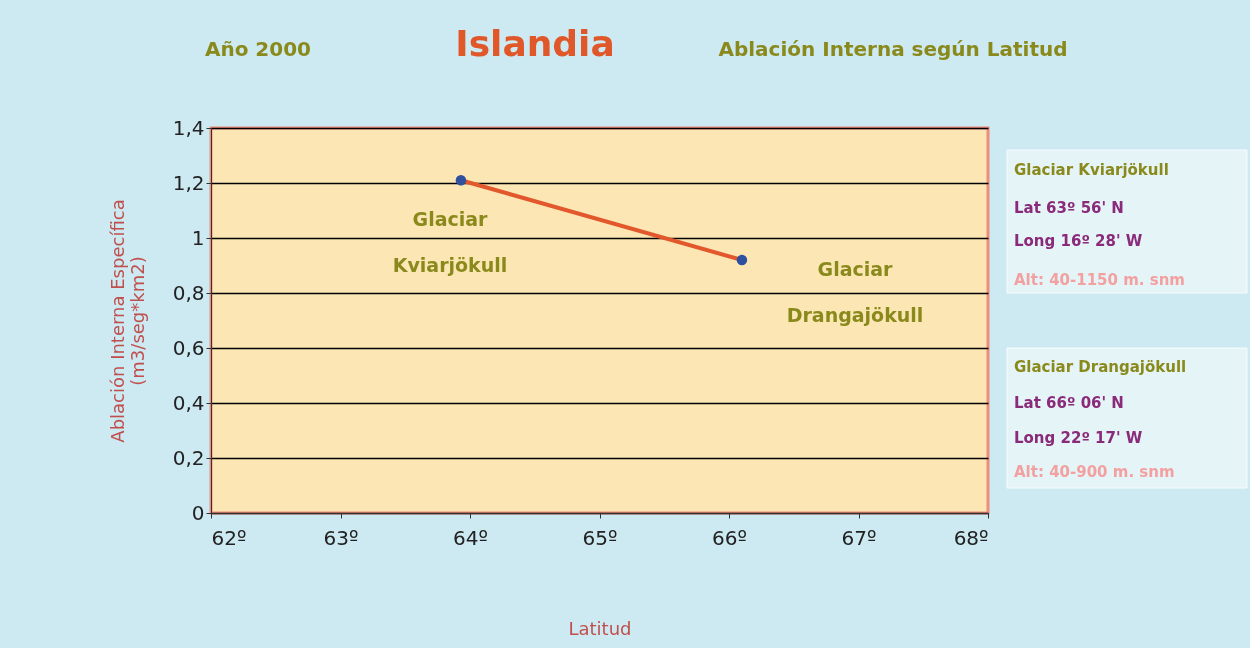 The height and width of the screenshot is (648, 1250). I want to click on y-tick-label: 0,6, so click(188, 347).